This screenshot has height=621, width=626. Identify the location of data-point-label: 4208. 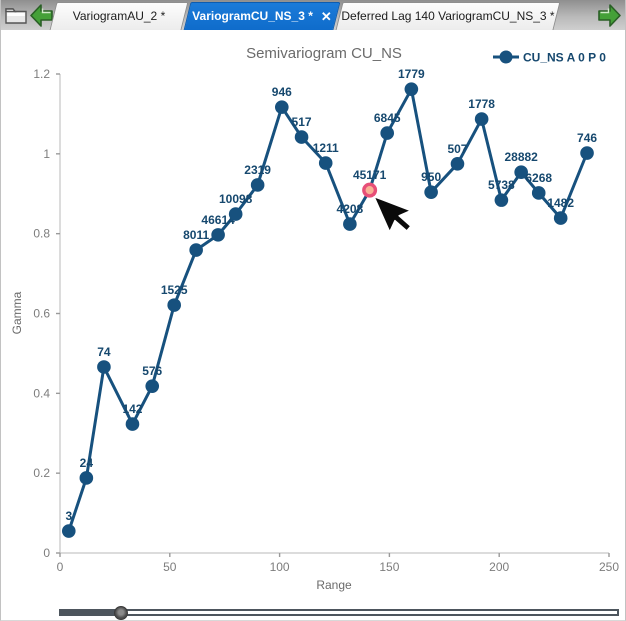
(350, 209).